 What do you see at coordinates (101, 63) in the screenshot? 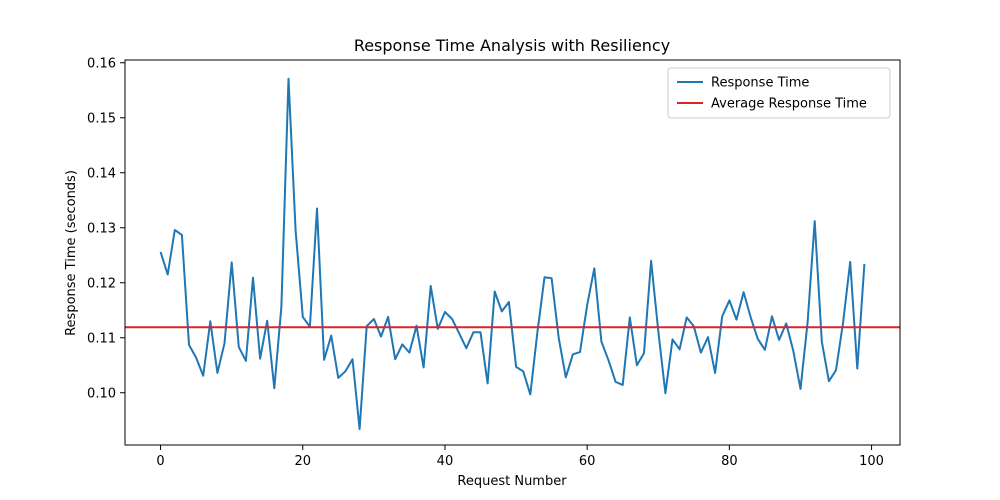
I see `y-tick-label: 0.16` at bounding box center [101, 63].